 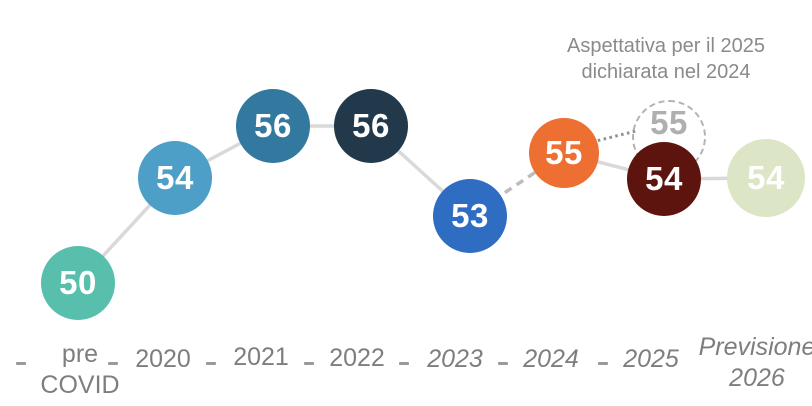 I want to click on annotation-line2: dichiarata nel 2024, so click(x=666, y=72).